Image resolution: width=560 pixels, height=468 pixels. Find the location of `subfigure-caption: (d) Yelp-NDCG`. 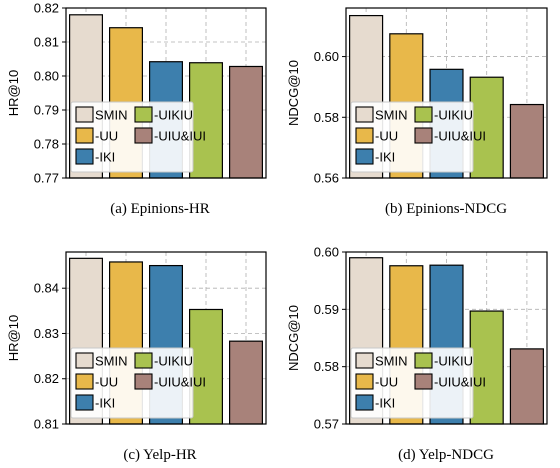

subfigure-caption: (d) Yelp-NDCG is located at coordinates (446, 455).